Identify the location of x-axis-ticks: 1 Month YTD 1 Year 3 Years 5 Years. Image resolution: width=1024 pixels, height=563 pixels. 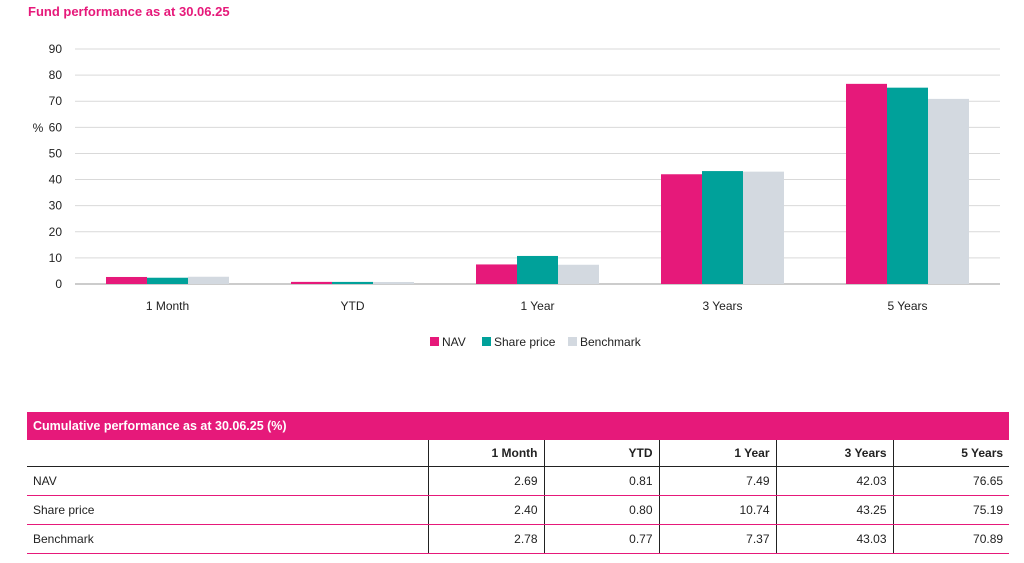
(537, 306).